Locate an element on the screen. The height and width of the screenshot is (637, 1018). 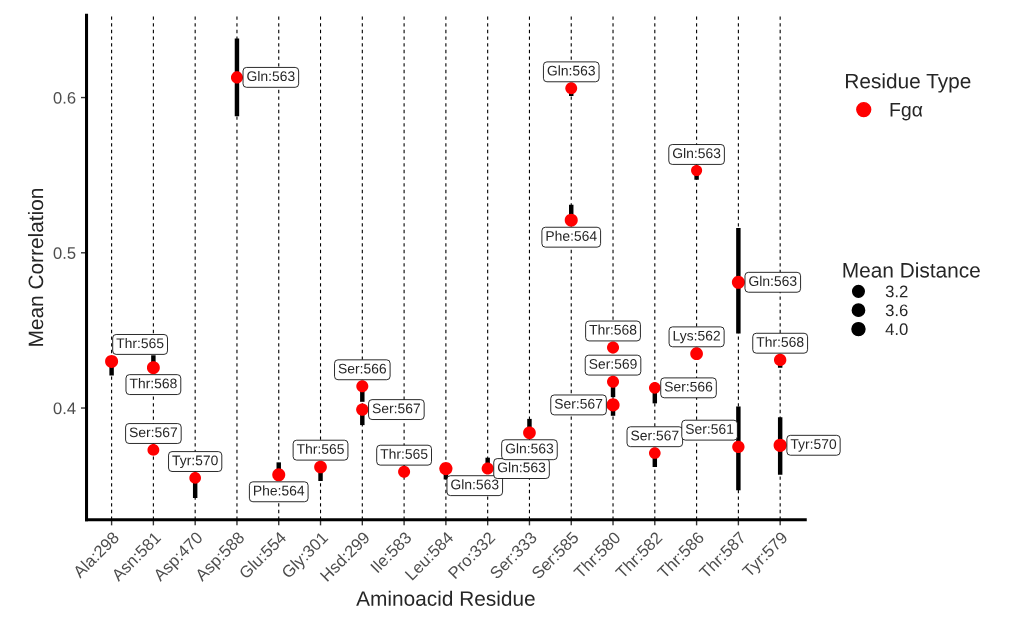
legend-label: Fgα is located at coordinates (906, 112).